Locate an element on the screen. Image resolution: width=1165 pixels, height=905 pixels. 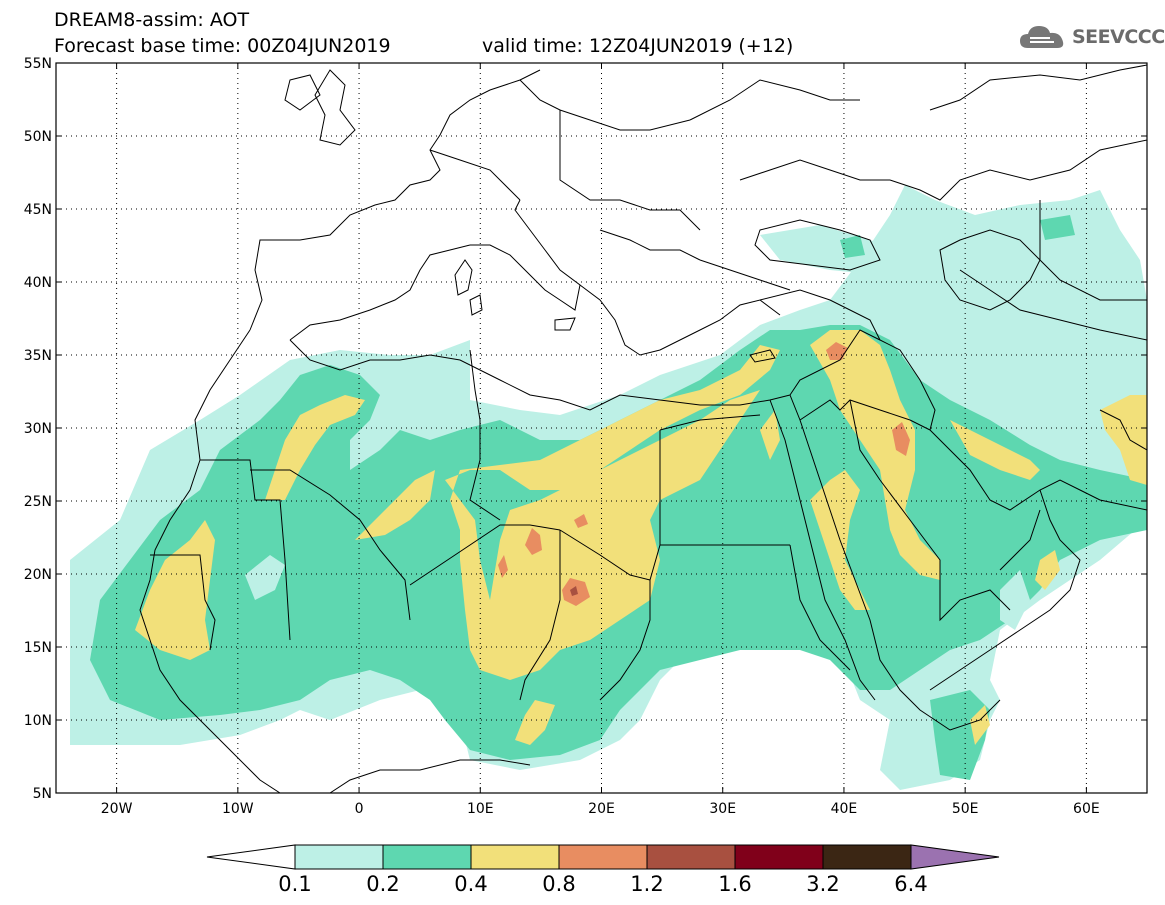
map-title: DREAM8-assim: AOT is located at coordinates (152, 20).